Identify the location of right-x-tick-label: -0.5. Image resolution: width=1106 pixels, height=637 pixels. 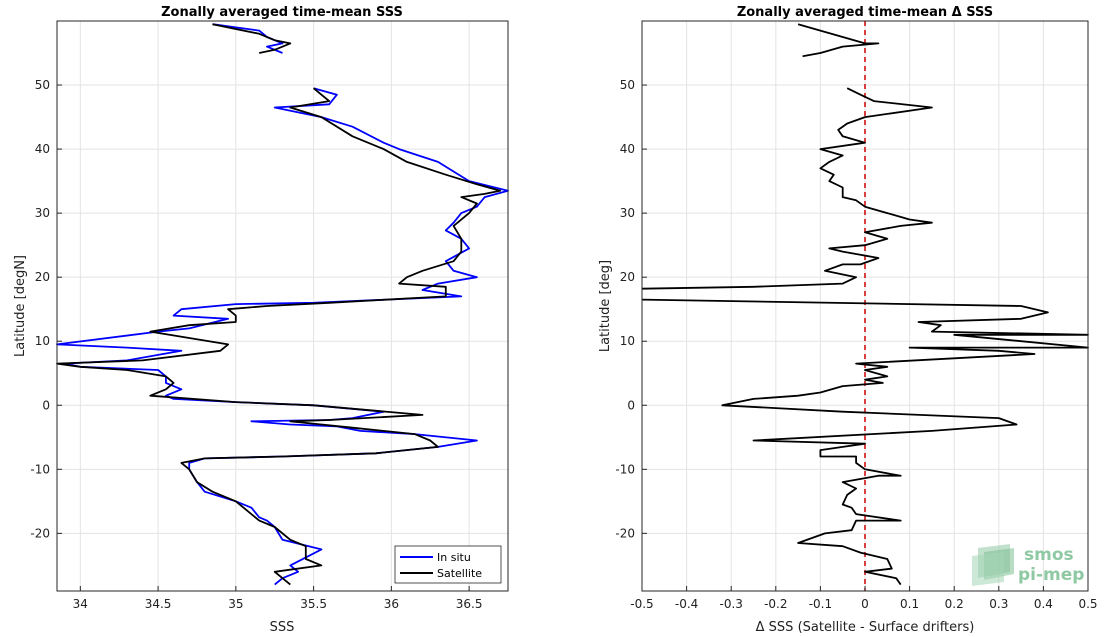
(641, 604).